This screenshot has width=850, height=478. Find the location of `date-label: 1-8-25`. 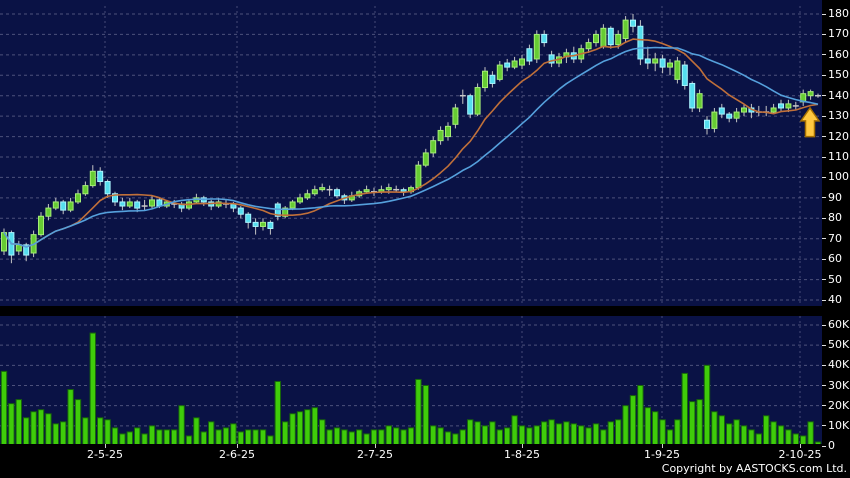

date-label: 1-8-25 is located at coordinates (522, 454).